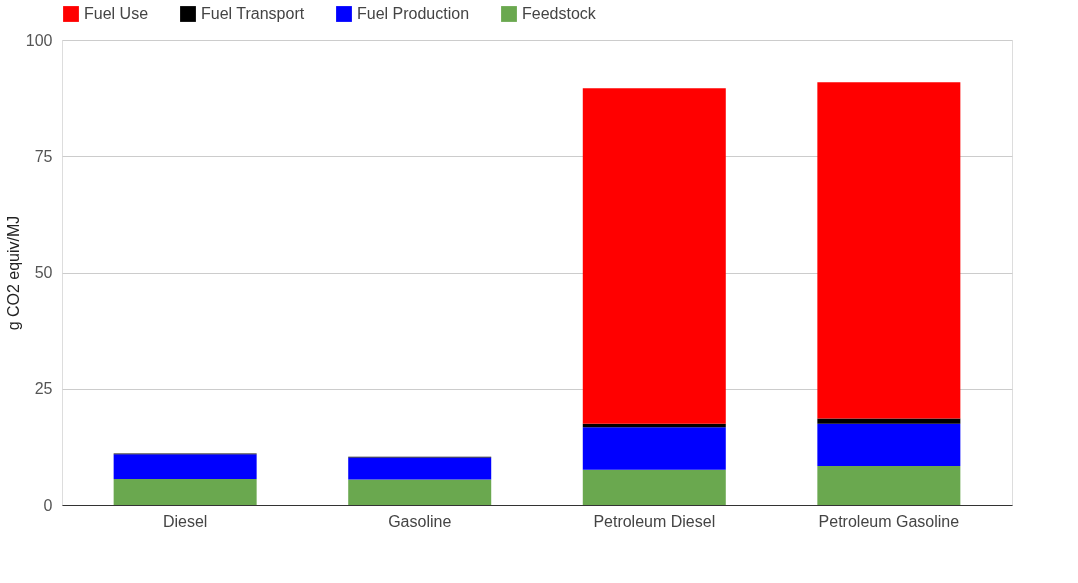 The height and width of the screenshot is (583, 1078). I want to click on y-tick-label: 50, so click(43, 272).